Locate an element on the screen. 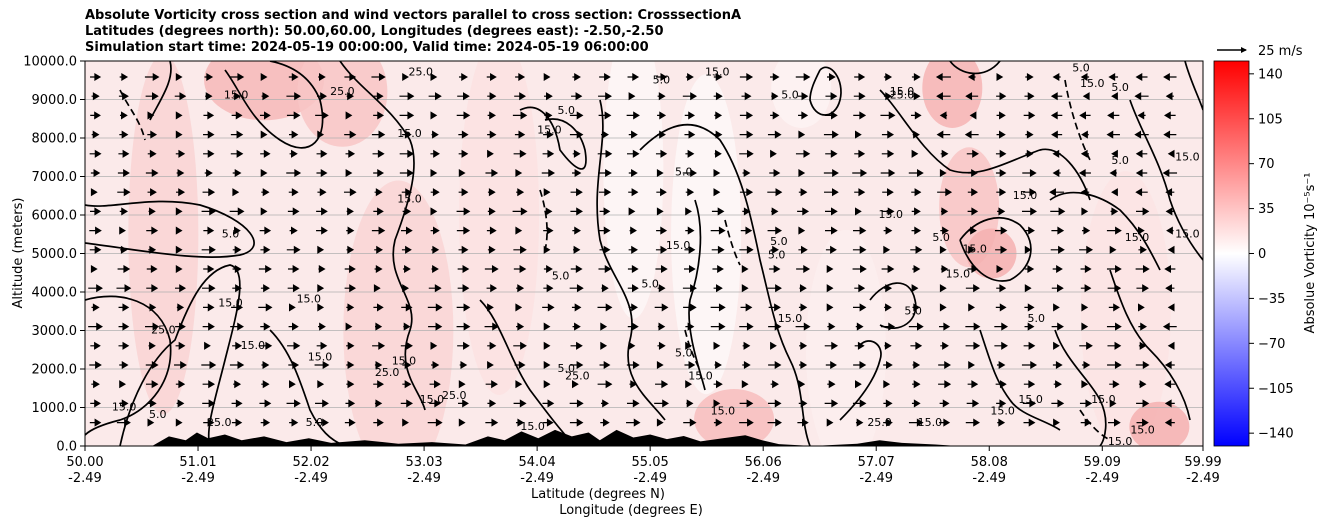 This screenshot has height=526, width=1332. x-tick-label-lon: -2.49 is located at coordinates (85, 478).